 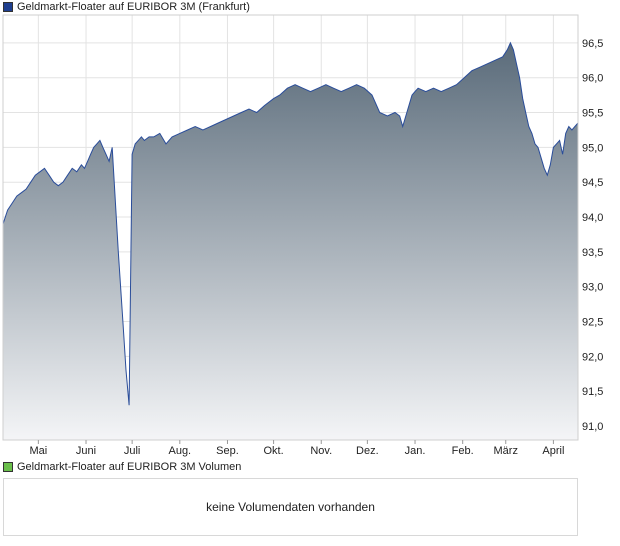 What do you see at coordinates (86, 451) in the screenshot?
I see `x-tick-label: Juni` at bounding box center [86, 451].